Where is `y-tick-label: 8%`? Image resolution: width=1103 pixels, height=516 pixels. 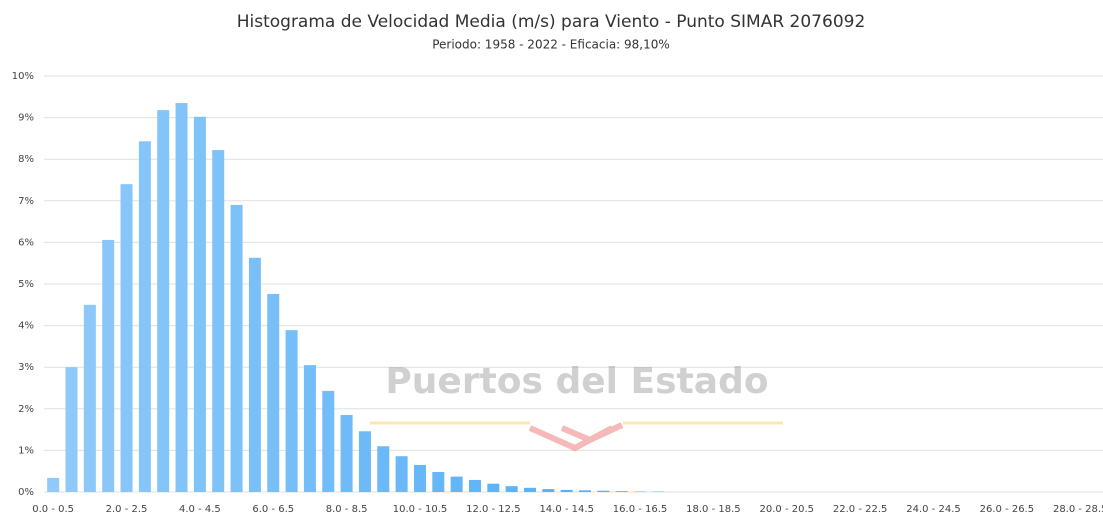
y-tick-label: 8% is located at coordinates (26, 159).